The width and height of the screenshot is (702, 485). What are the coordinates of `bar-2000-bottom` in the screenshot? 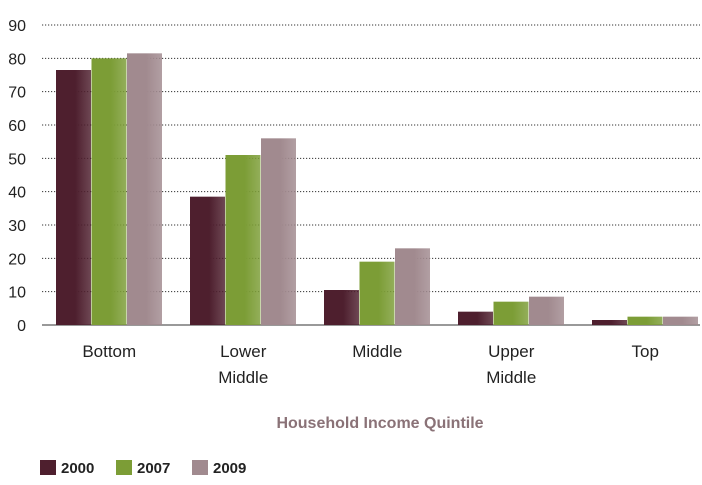 It's located at (73, 197).